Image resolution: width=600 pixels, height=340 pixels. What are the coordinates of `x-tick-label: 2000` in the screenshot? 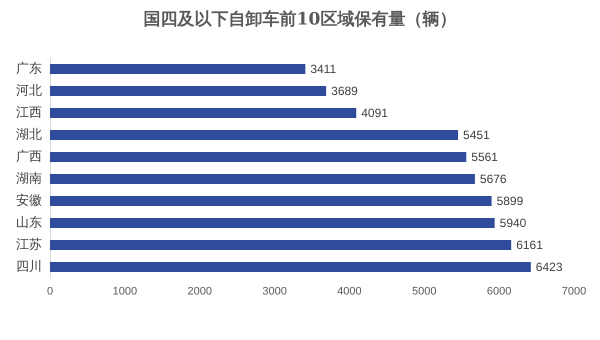 It's located at (199, 292).